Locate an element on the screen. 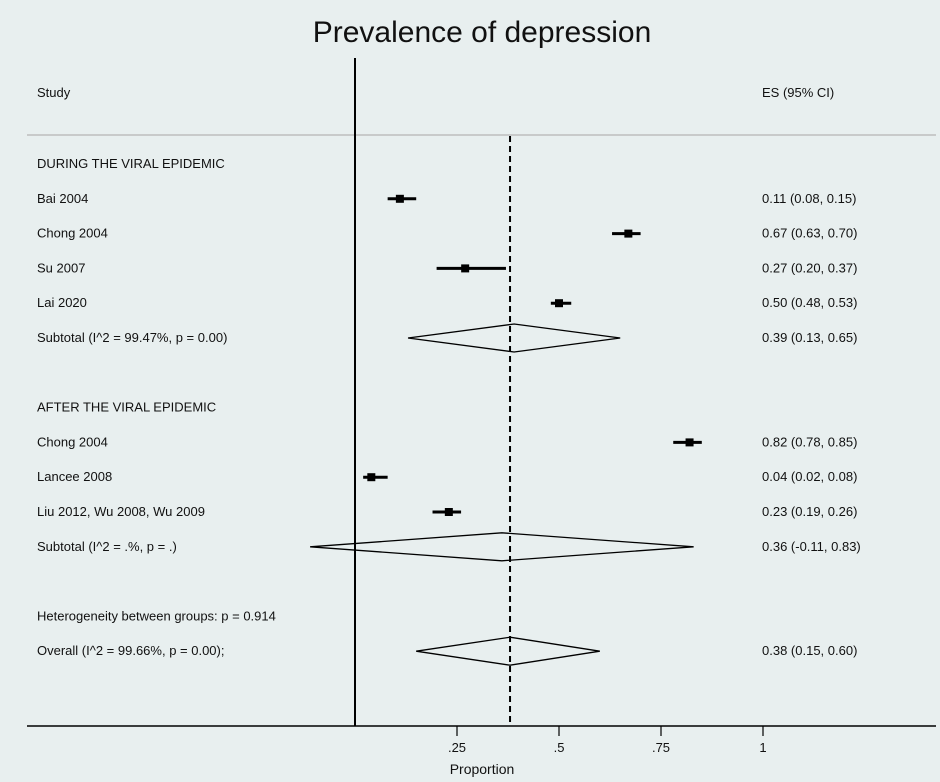  overall-diamond is located at coordinates (508, 651).